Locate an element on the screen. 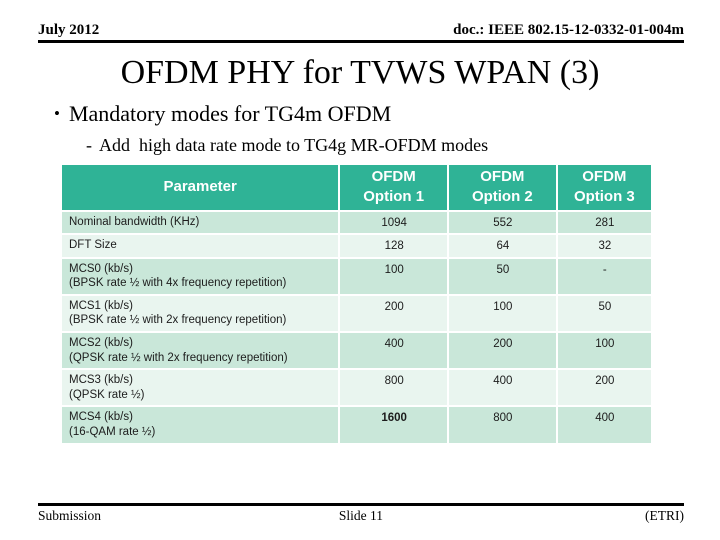  value-cell: - is located at coordinates (604, 276).